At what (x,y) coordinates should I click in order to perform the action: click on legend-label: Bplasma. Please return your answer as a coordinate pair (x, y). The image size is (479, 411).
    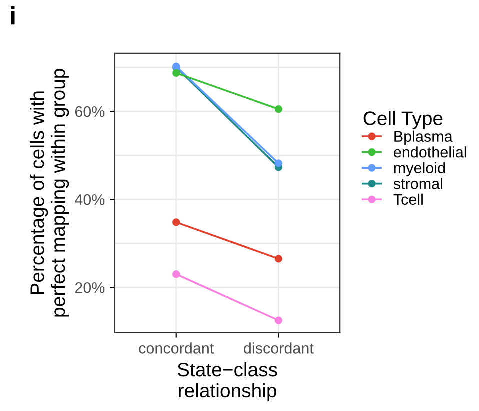
    Looking at the image, I should click on (423, 138).